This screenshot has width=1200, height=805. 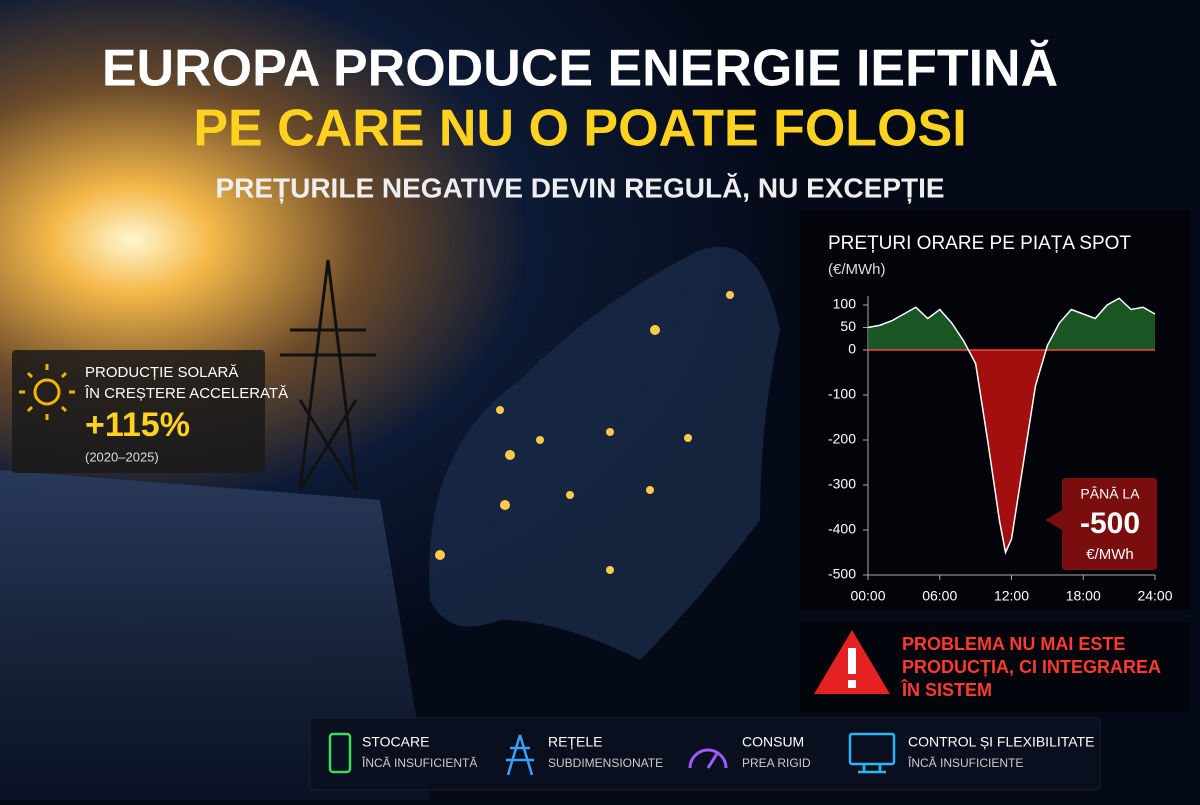 I want to click on callout-value: -500, so click(x=1110, y=523).